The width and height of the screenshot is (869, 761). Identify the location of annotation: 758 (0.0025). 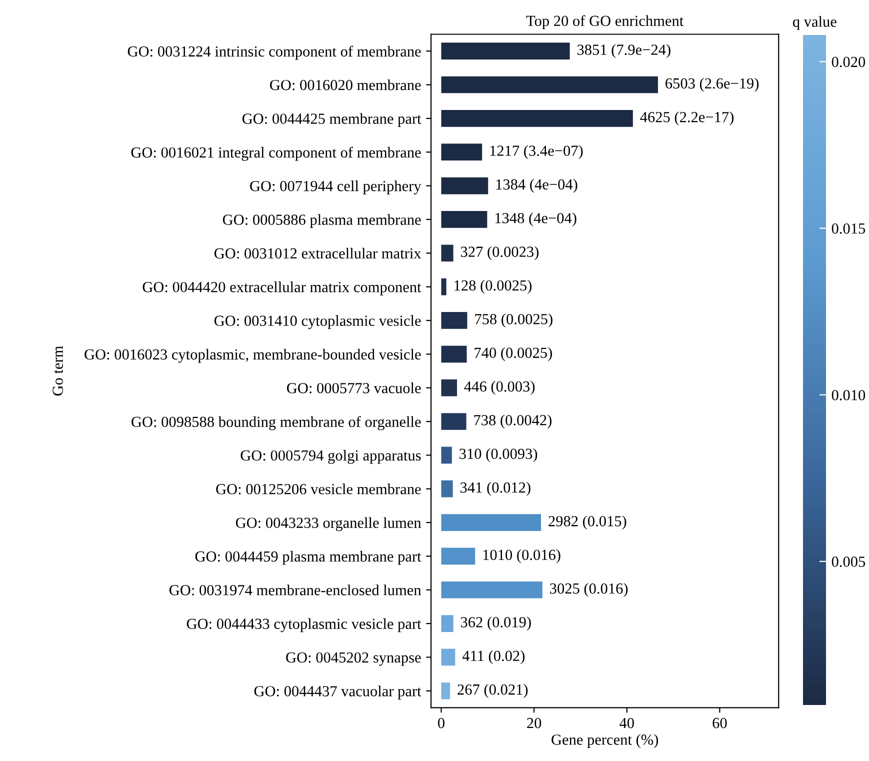
(513, 321).